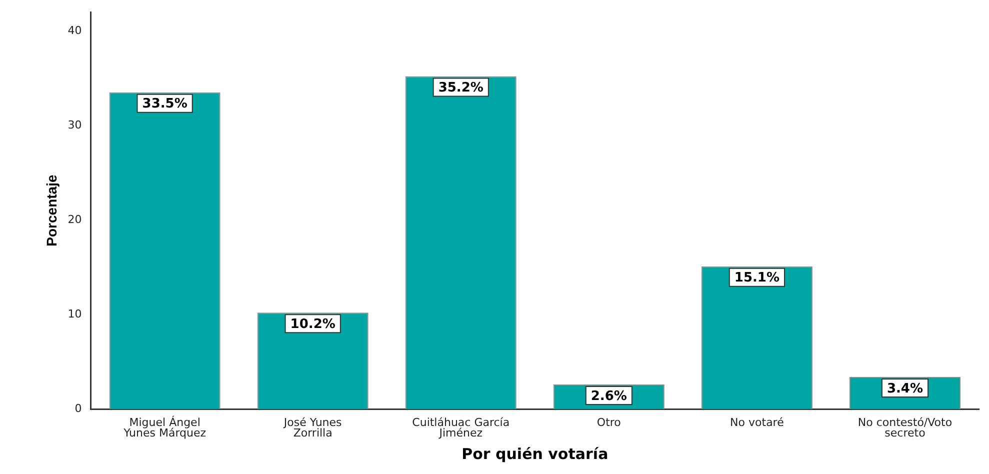 Image resolution: width=989 pixels, height=474 pixels. What do you see at coordinates (75, 30) in the screenshot?
I see `y-tick-label: 40` at bounding box center [75, 30].